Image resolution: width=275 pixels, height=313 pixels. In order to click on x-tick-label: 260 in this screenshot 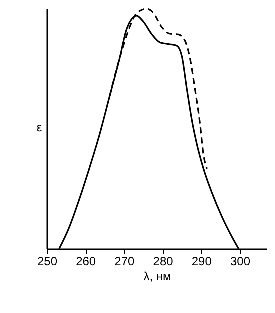, I will do `click(86, 261)`.